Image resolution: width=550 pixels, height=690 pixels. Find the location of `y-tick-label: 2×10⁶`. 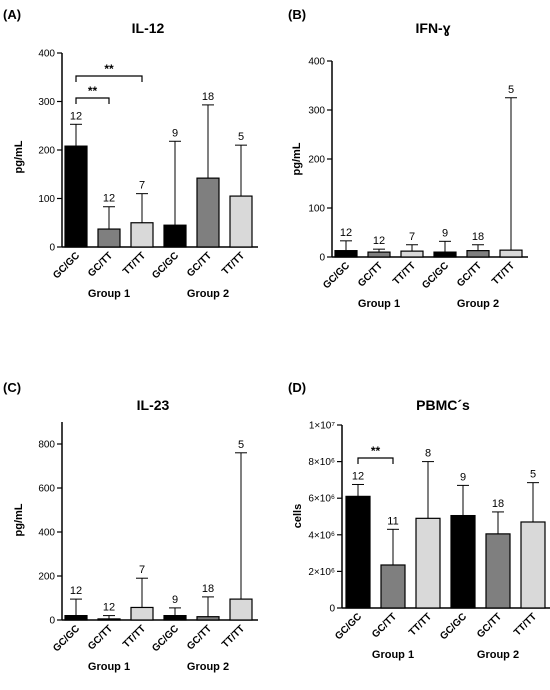

y-tick-label: 2×10⁶ is located at coordinates (321, 572).